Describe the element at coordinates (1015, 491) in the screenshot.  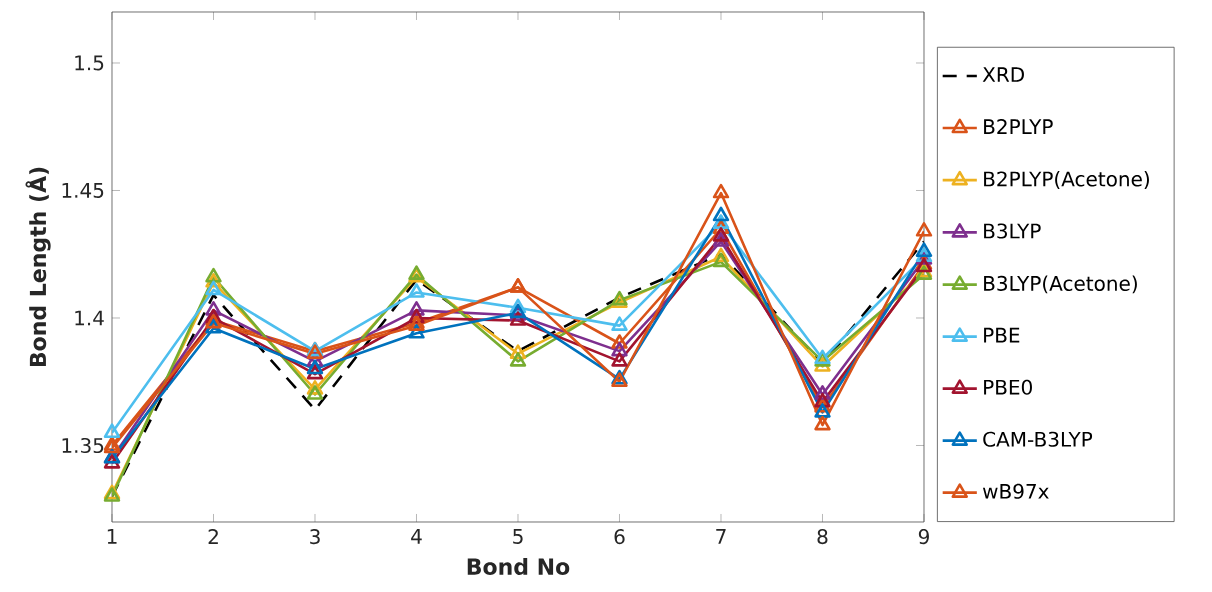
I see `legend-label: wB97x` at that location.